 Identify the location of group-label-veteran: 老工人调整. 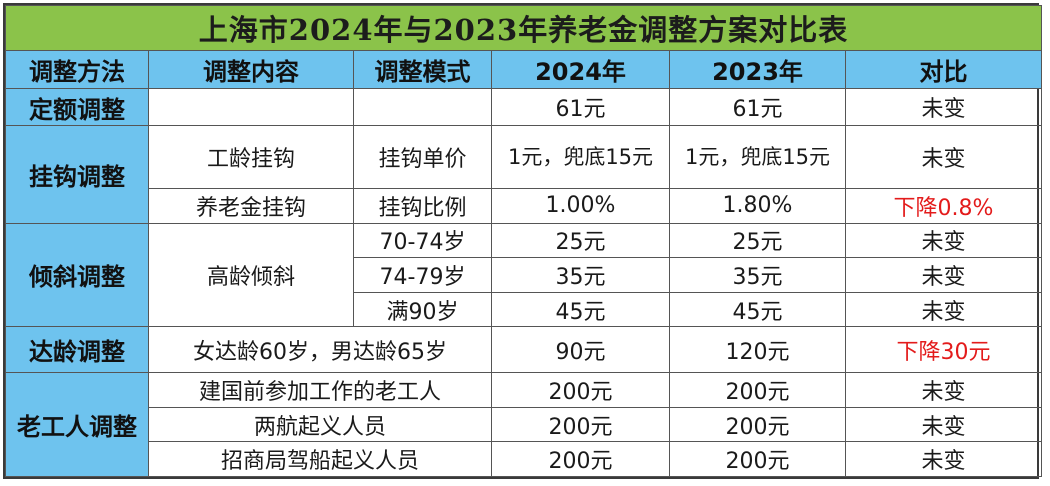
(77, 424).